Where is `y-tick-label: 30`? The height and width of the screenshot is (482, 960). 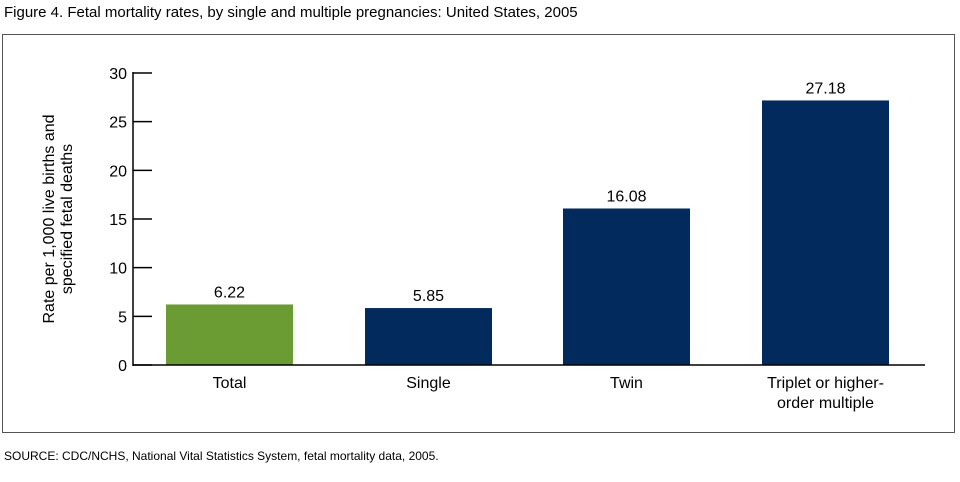 y-tick-label: 30 is located at coordinates (118, 74).